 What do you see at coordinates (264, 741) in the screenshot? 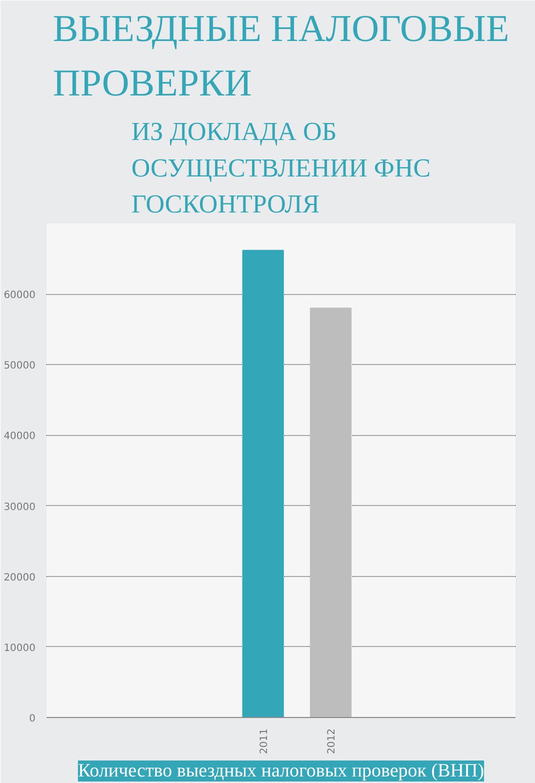
I see `x-tick-label: 2011` at bounding box center [264, 741].